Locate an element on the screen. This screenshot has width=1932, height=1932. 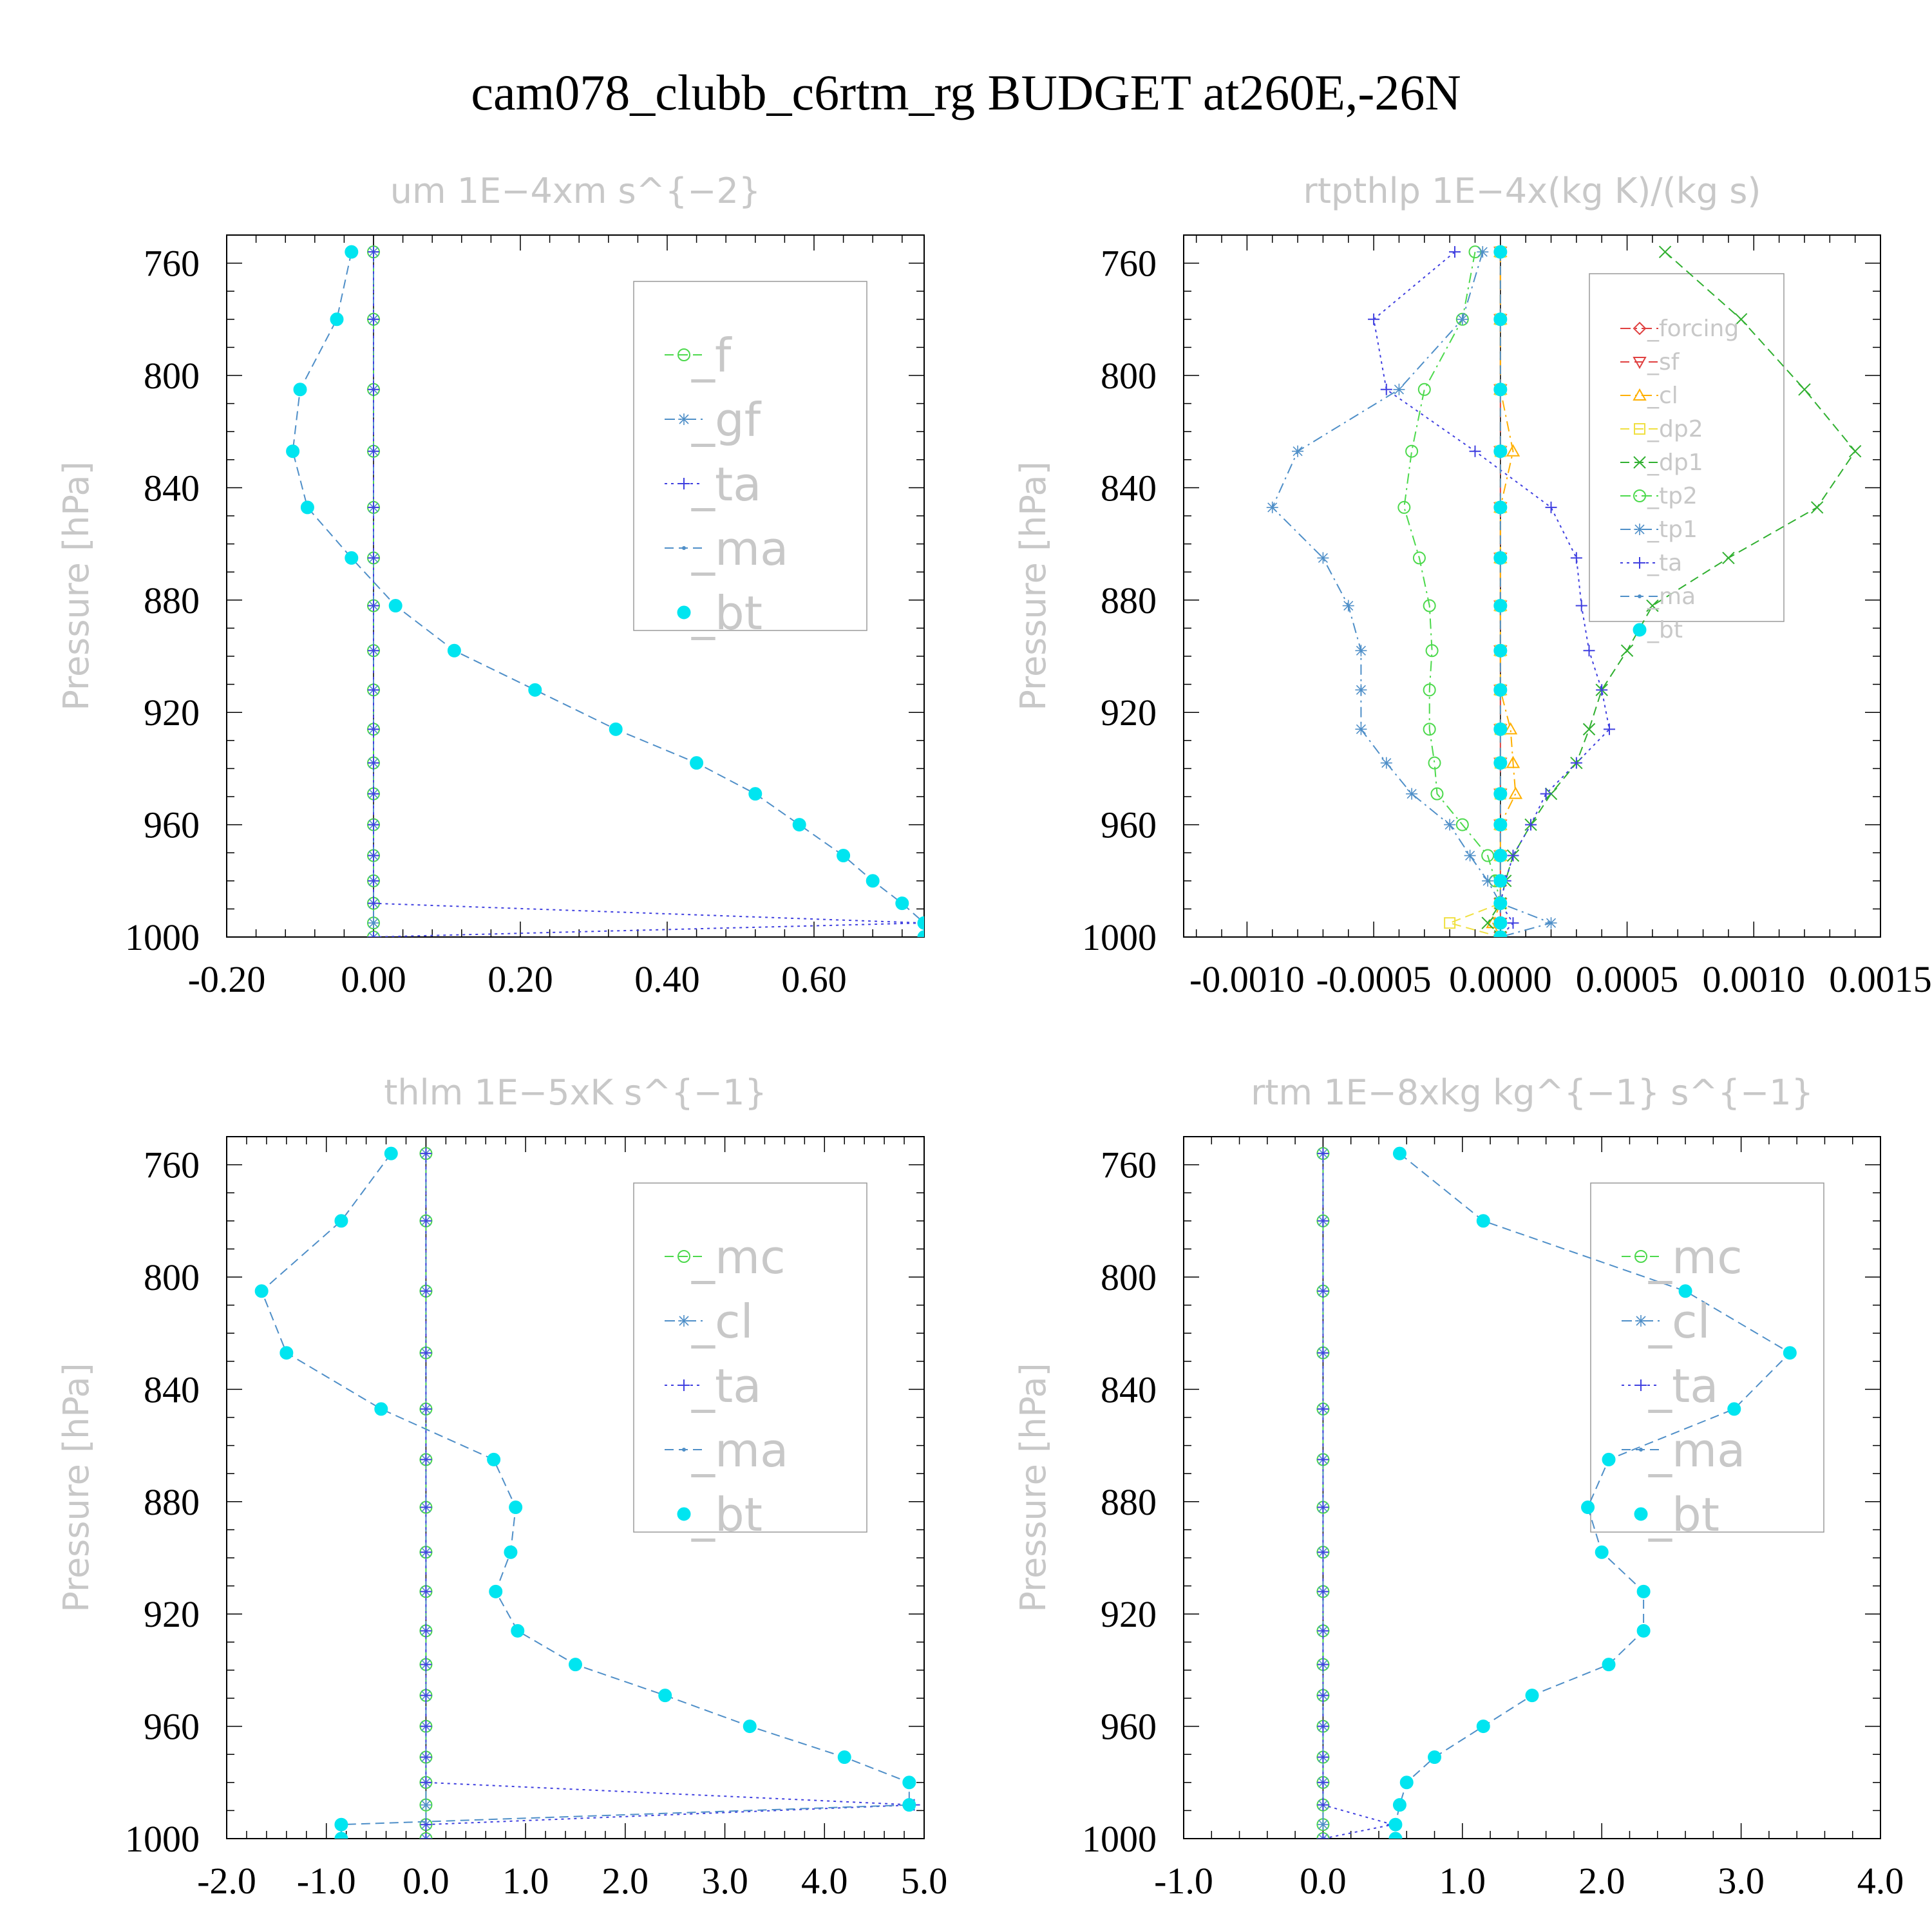
x-tick-label: 0.20 is located at coordinates (521, 979).